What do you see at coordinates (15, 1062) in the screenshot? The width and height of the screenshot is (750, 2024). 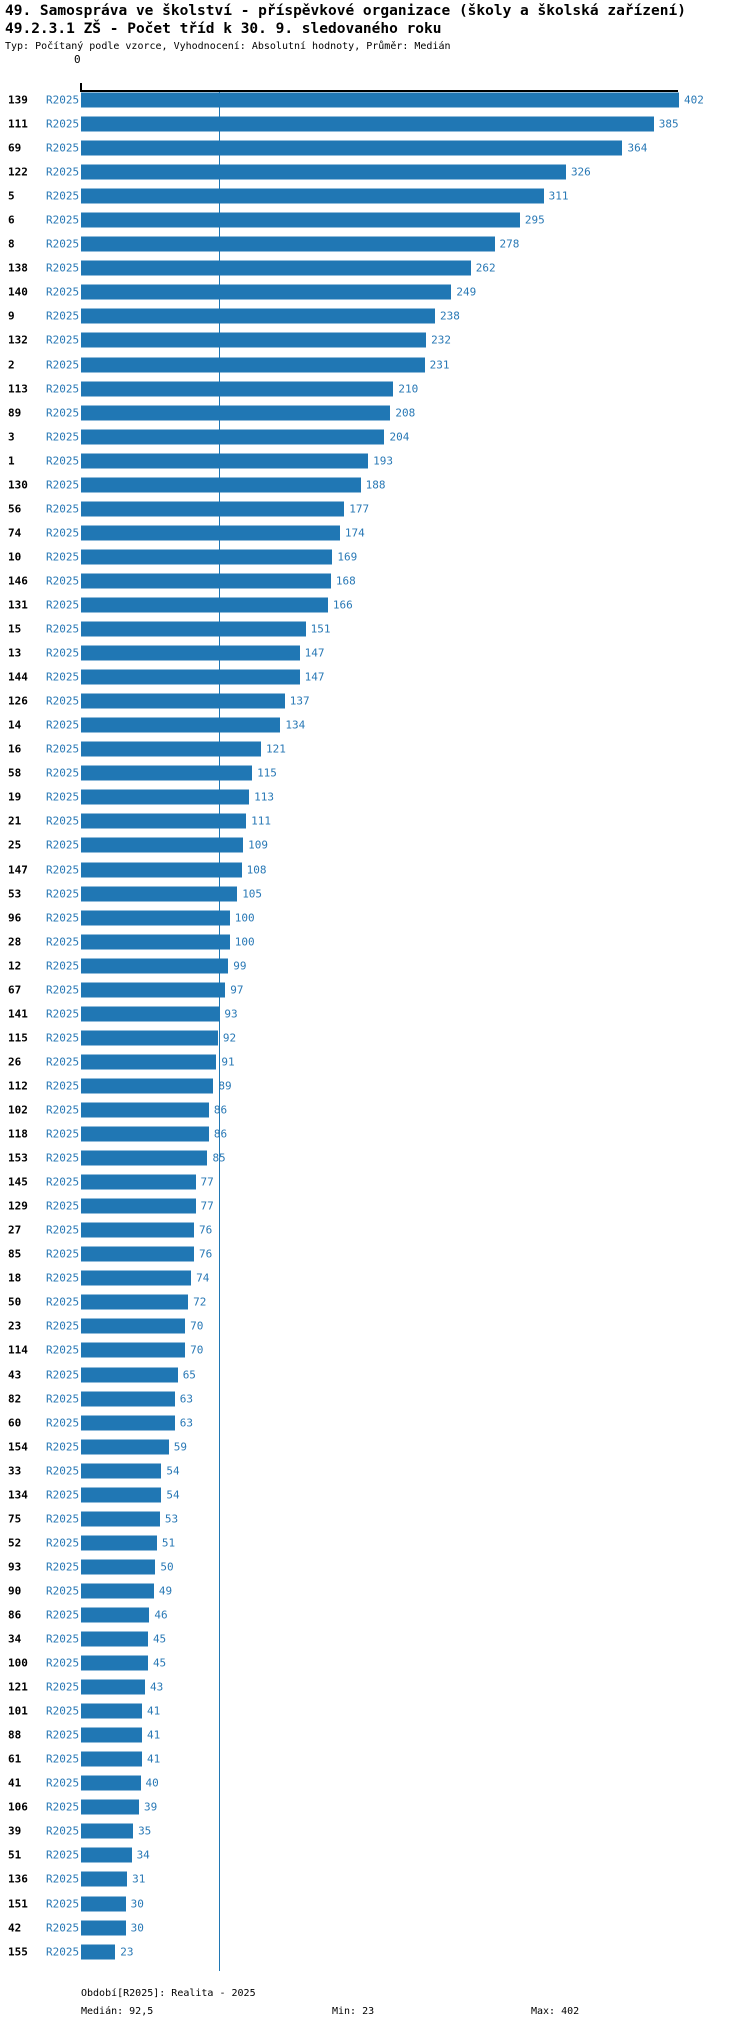 I see `row-category-label: 26` at bounding box center [15, 1062].